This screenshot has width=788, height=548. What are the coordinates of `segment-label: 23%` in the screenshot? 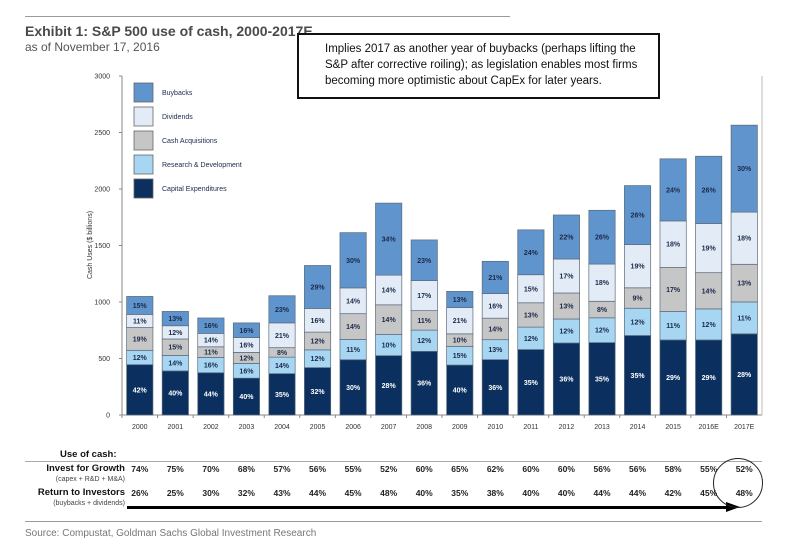 It's located at (282, 310).